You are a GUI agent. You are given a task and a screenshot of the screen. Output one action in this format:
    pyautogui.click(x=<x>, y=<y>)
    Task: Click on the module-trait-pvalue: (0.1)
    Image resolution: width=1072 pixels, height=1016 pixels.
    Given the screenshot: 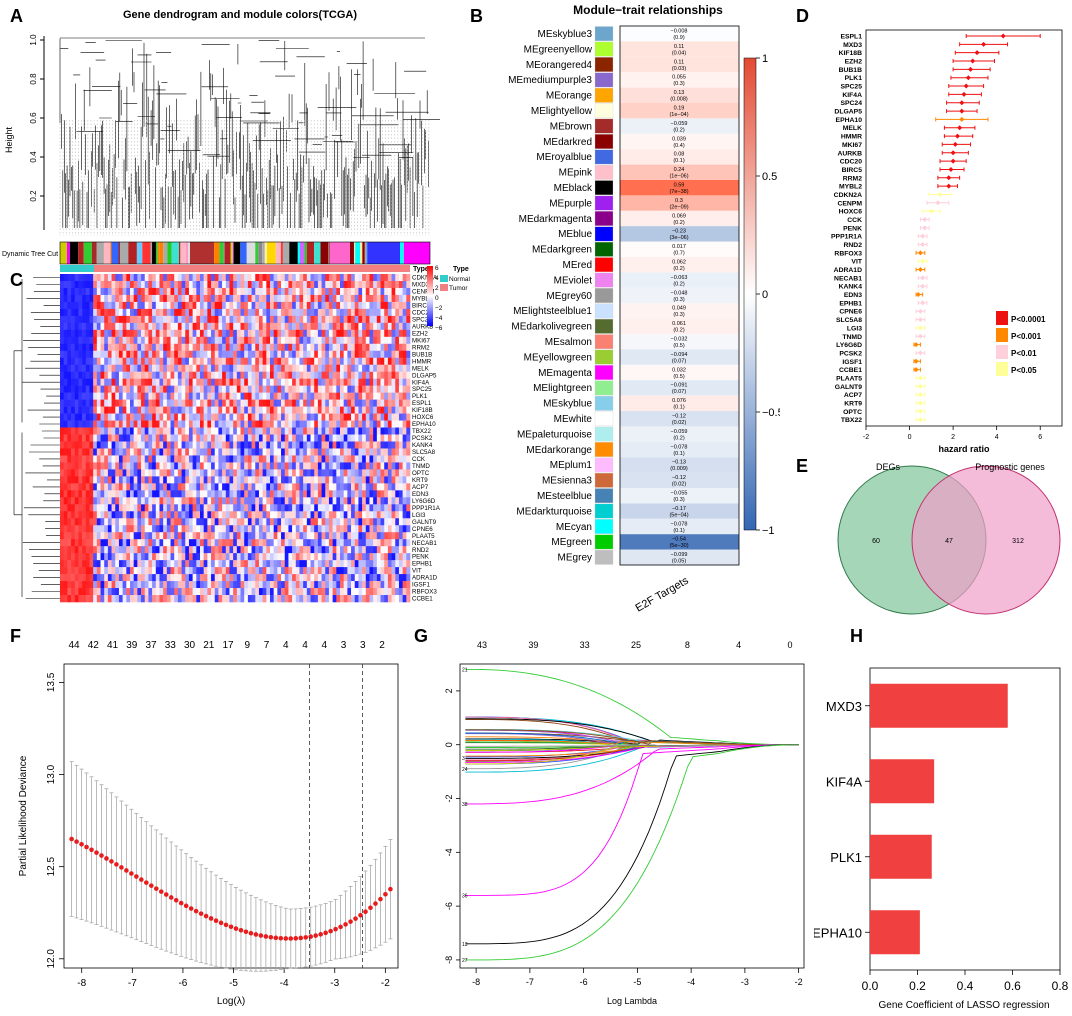 What is the action you would take?
    pyautogui.click(x=678, y=454)
    